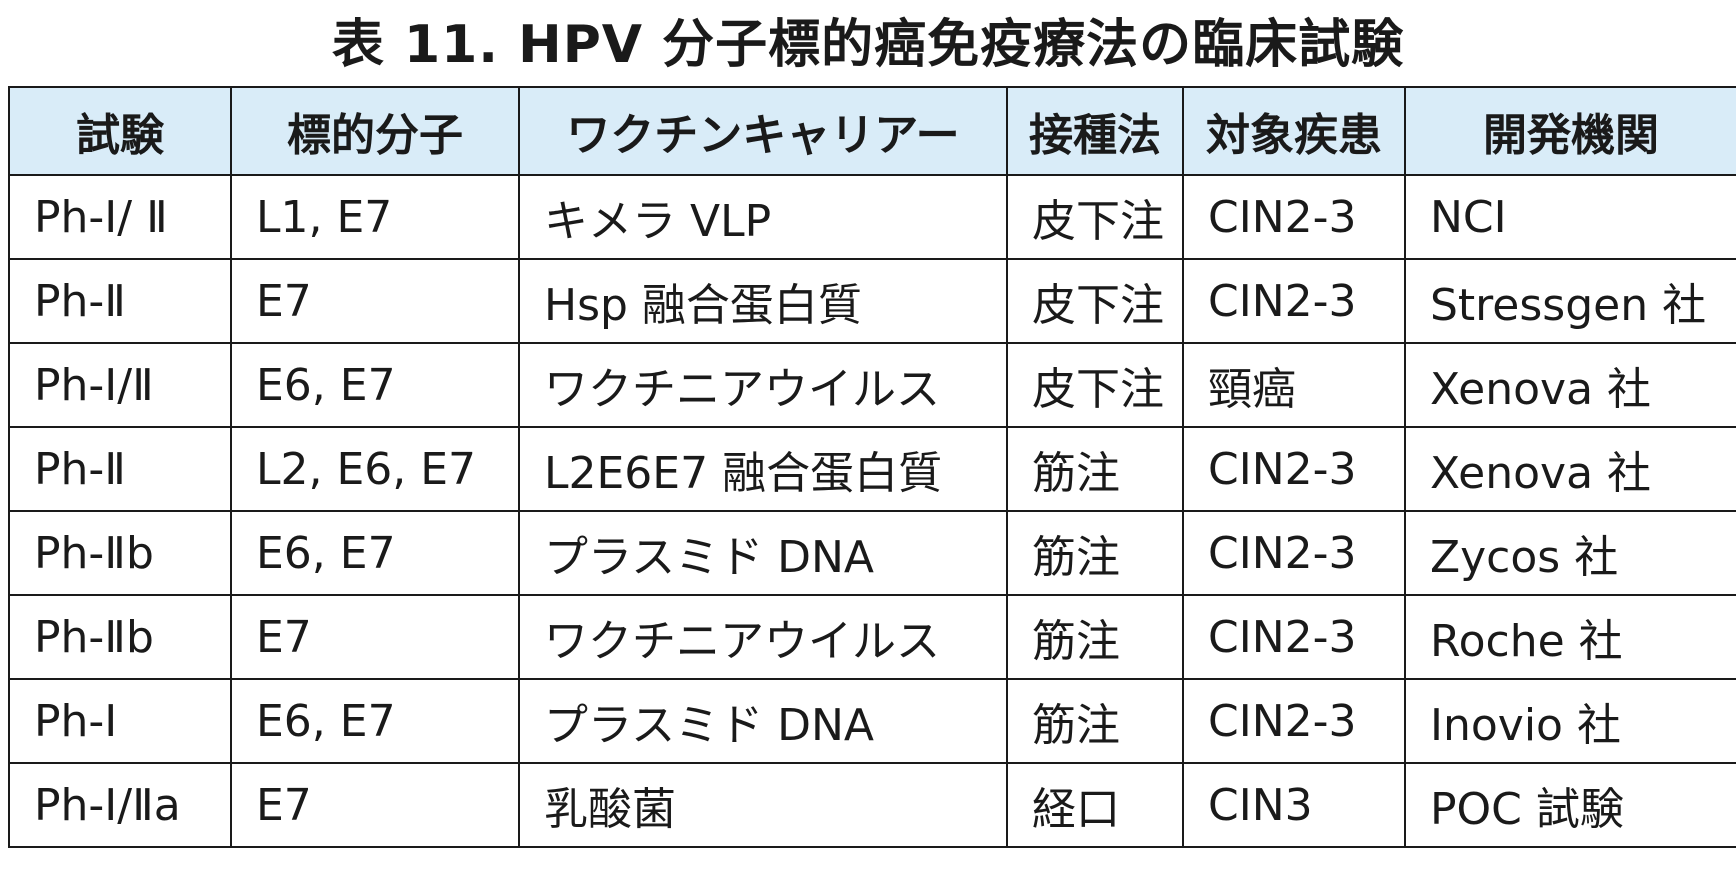  I want to click on cell-vaccine-carrier: Hsp 融合蛋白質, so click(763, 301).